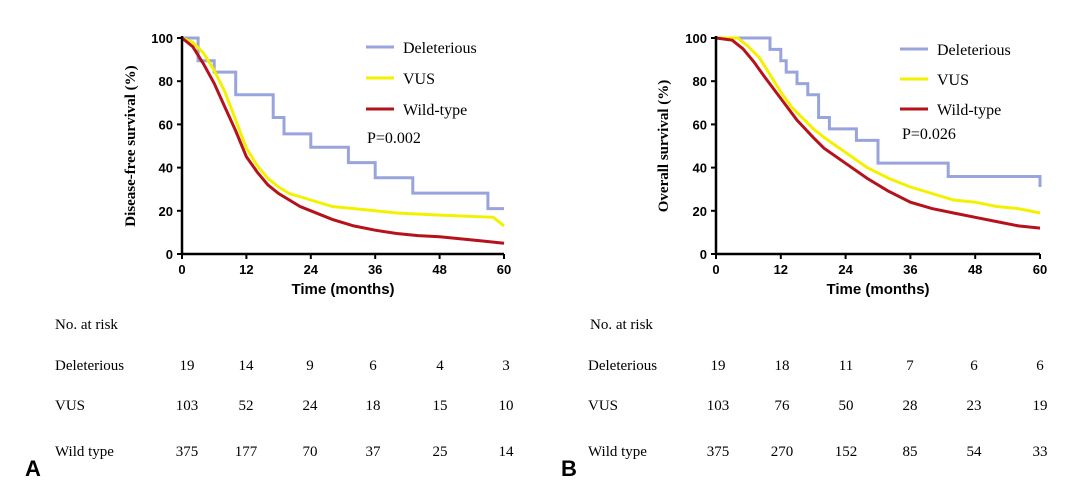 The height and width of the screenshot is (488, 1076). I want to click on panel-a-risk-value: 9, so click(310, 366).